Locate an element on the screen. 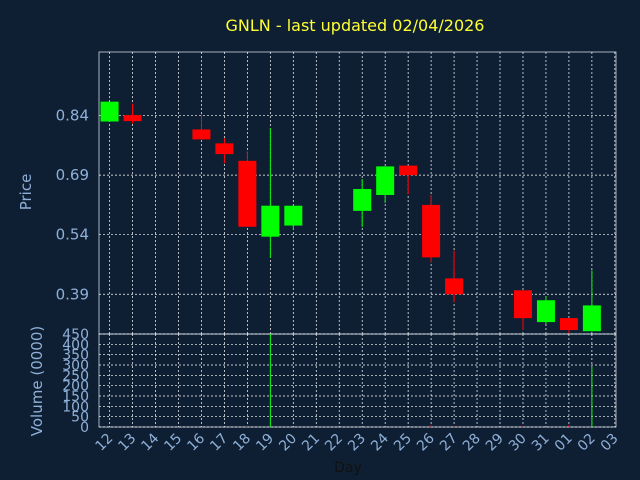 The width and height of the screenshot is (640, 480). x-tick-label: 23 is located at coordinates (357, 443).